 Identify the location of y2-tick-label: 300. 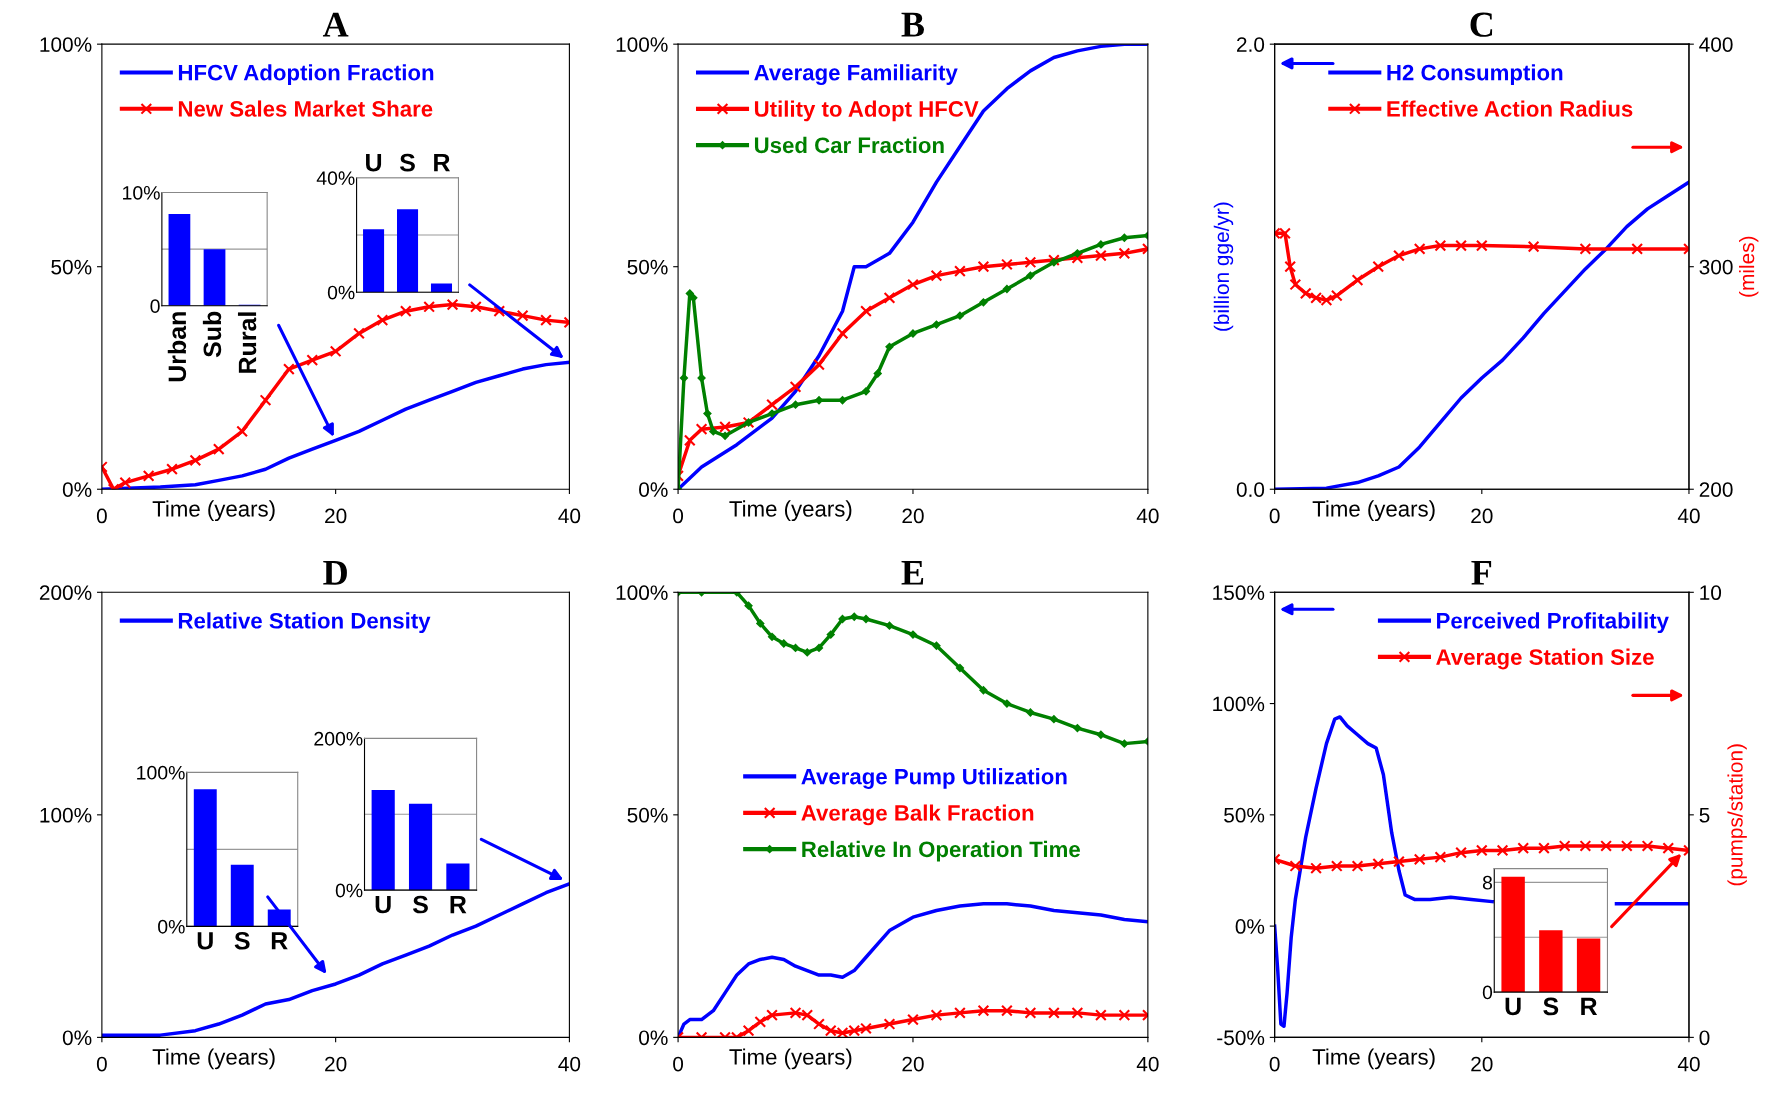
(1716, 267).